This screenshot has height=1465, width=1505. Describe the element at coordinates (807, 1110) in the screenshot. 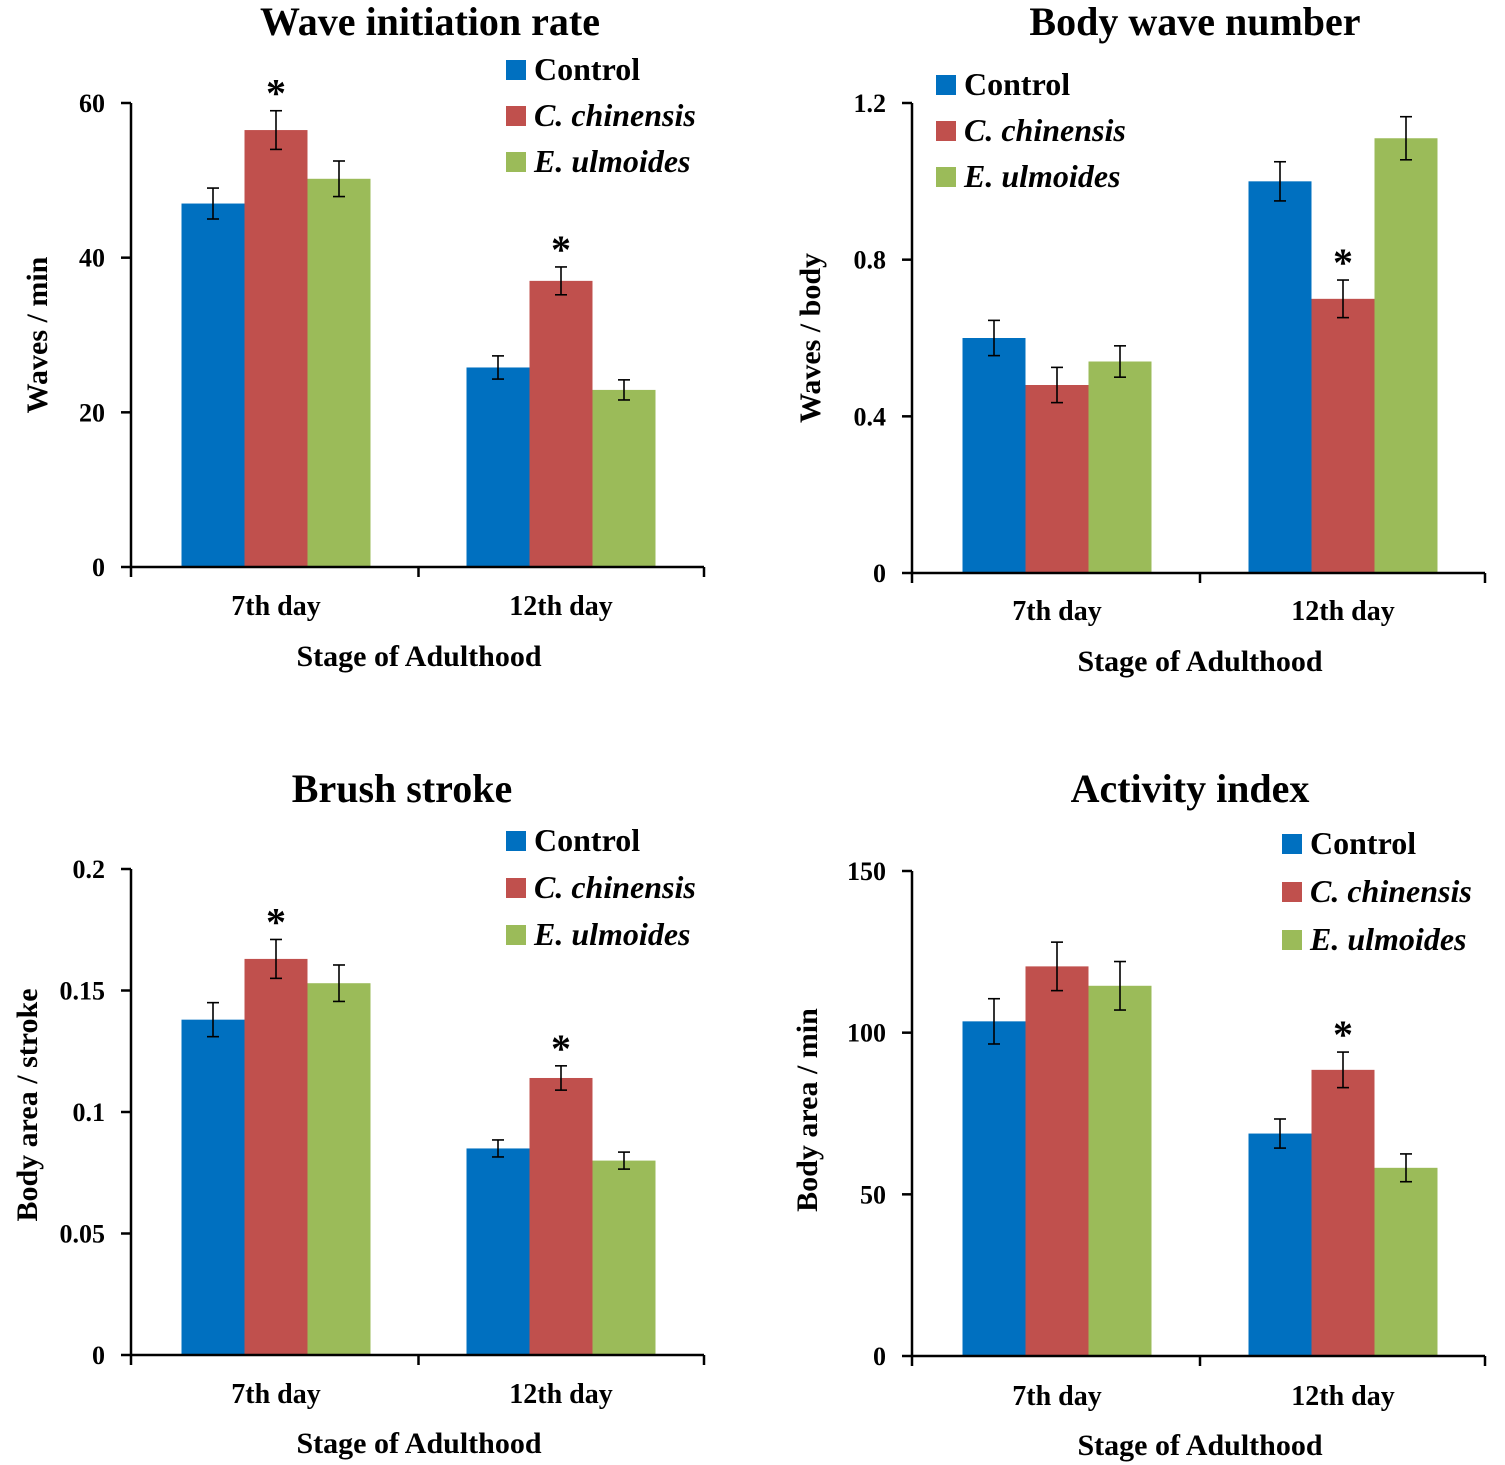

I see `y-axis-label: Body area / min` at that location.